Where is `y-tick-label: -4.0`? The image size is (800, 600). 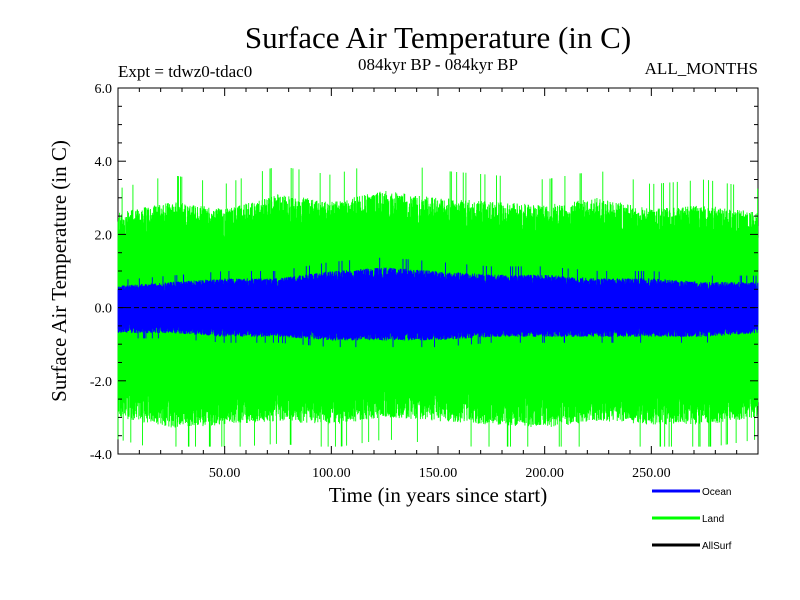
y-tick-label: -4.0 is located at coordinates (101, 455).